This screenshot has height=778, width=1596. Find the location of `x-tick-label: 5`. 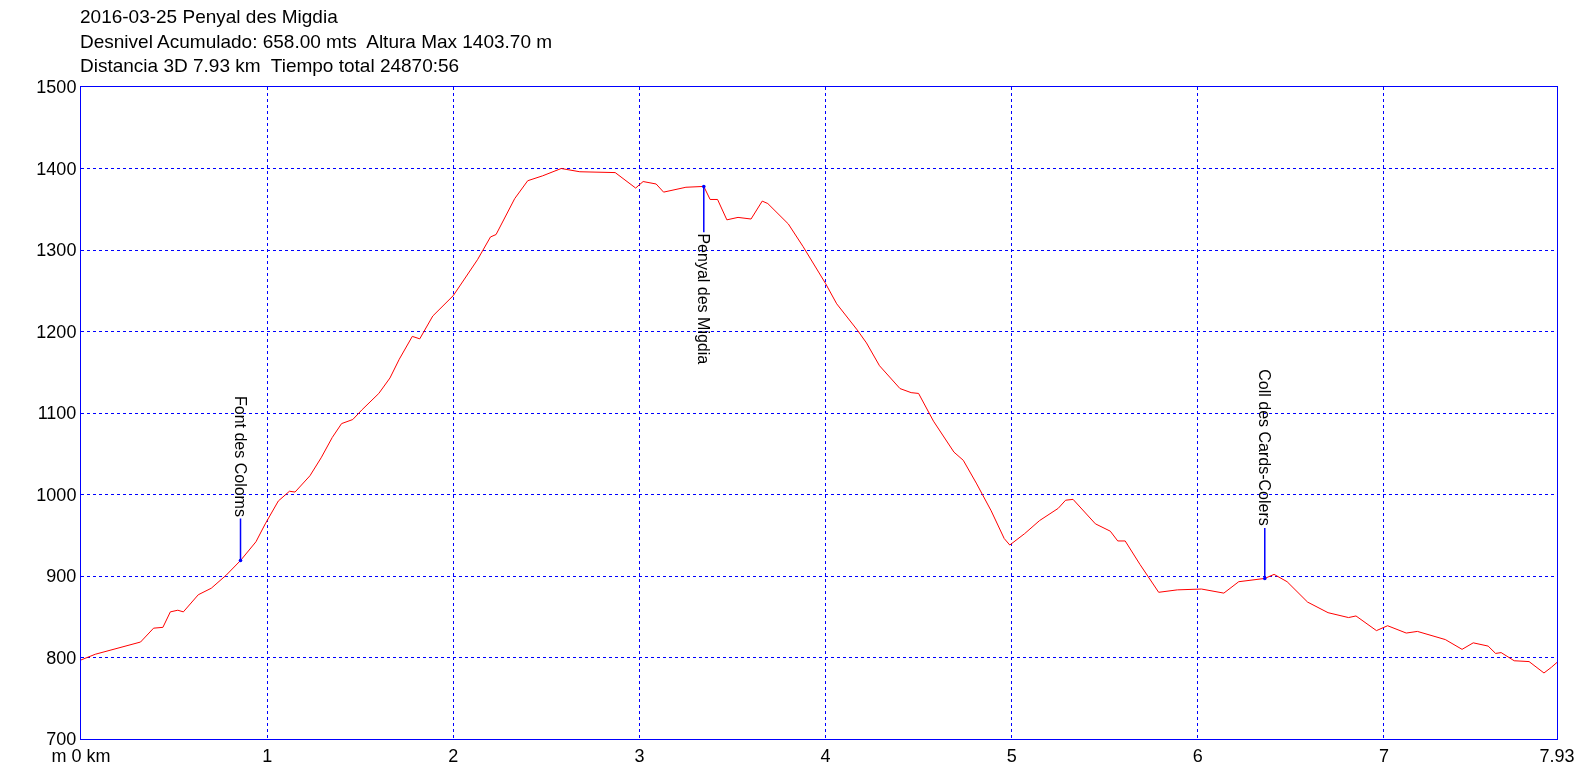

x-tick-label: 5 is located at coordinates (1011, 755).